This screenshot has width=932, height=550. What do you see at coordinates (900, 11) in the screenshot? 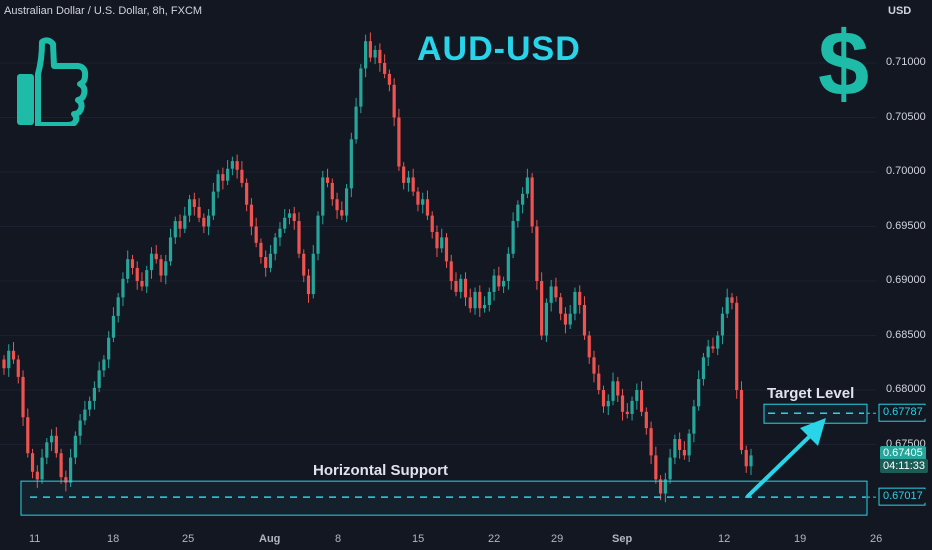
I see `currency-label: USD` at bounding box center [900, 11].